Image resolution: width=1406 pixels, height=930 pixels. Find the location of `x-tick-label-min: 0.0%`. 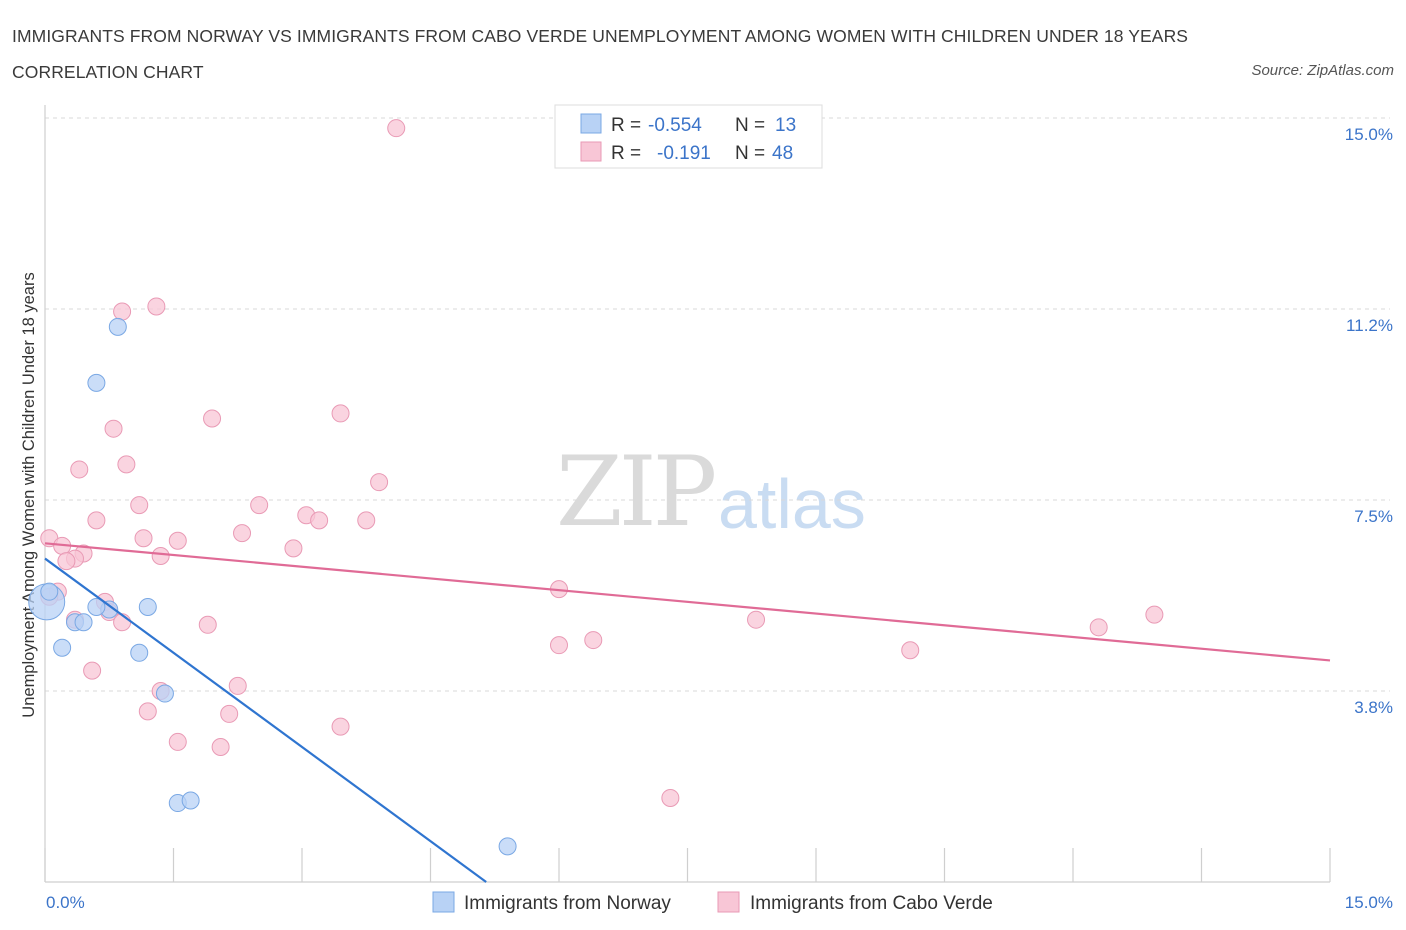

x-tick-label-min: 0.0% is located at coordinates (65, 902).